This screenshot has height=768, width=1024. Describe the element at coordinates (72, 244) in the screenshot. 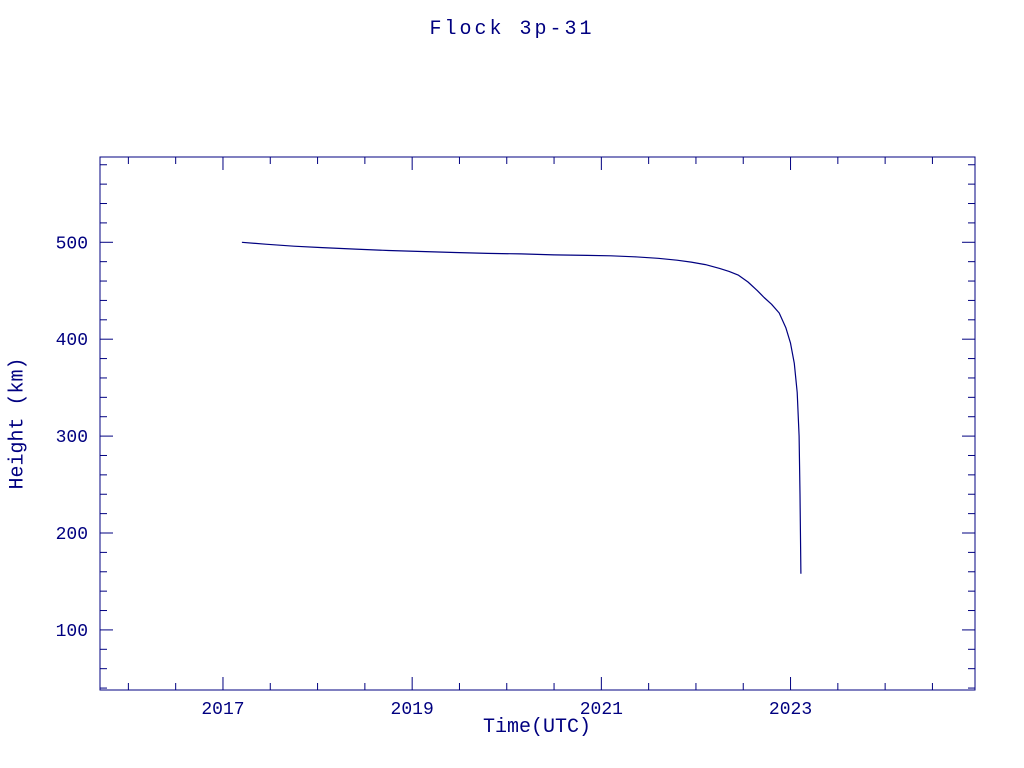

I see `y-tick-label: 500` at that location.